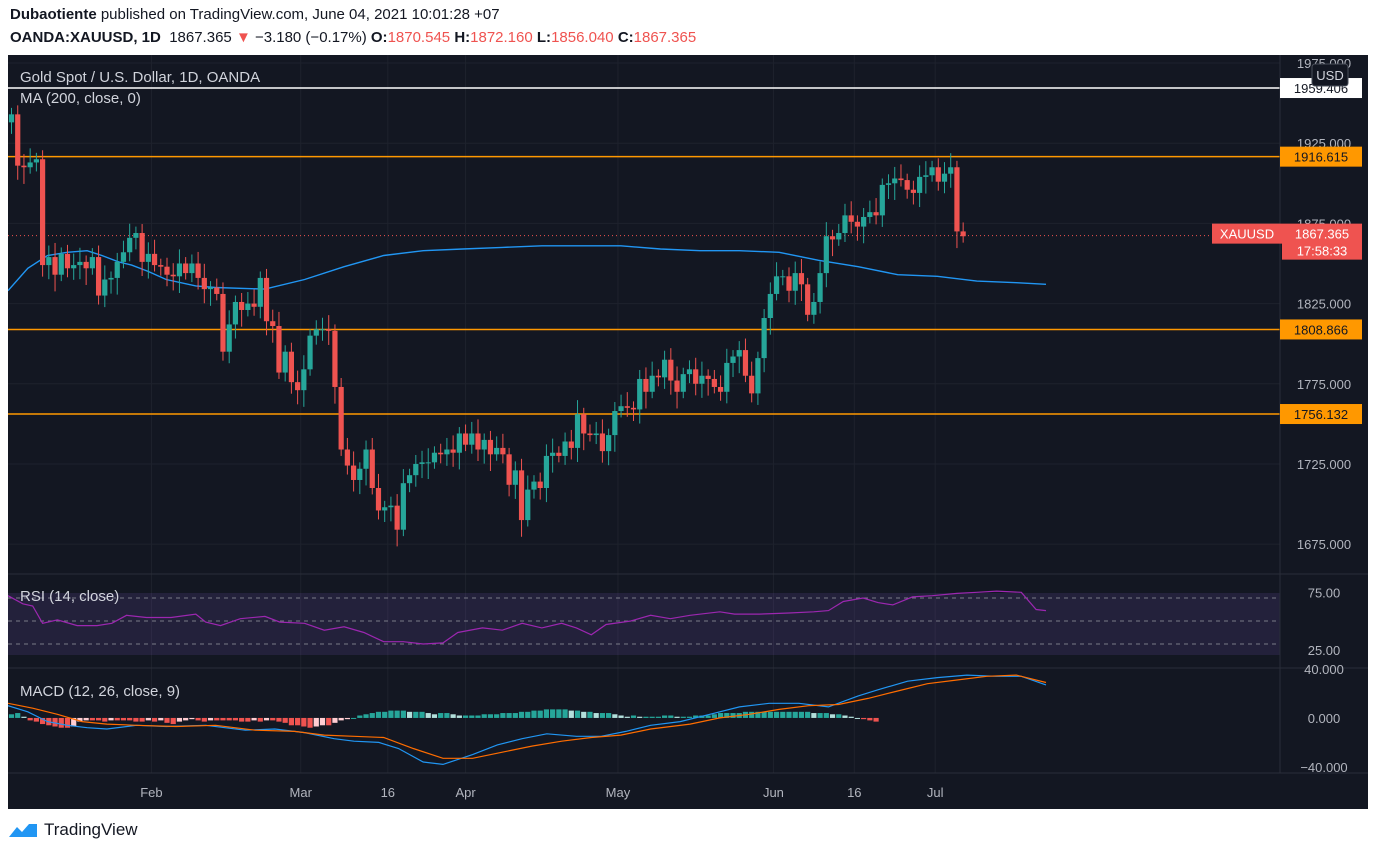 The image size is (1377, 856). I want to click on ma200-line, so click(527, 268).